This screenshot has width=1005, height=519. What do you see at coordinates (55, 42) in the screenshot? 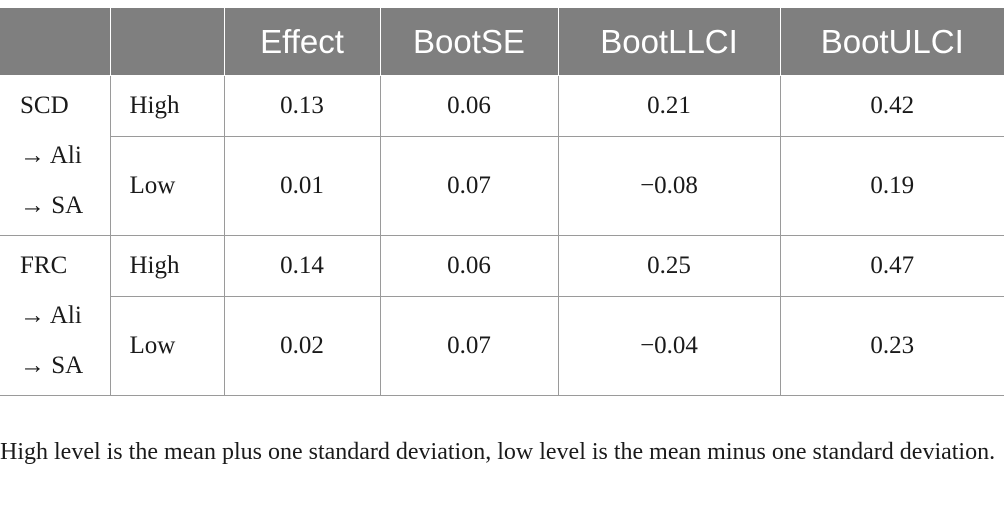
I see `header-path` at bounding box center [55, 42].